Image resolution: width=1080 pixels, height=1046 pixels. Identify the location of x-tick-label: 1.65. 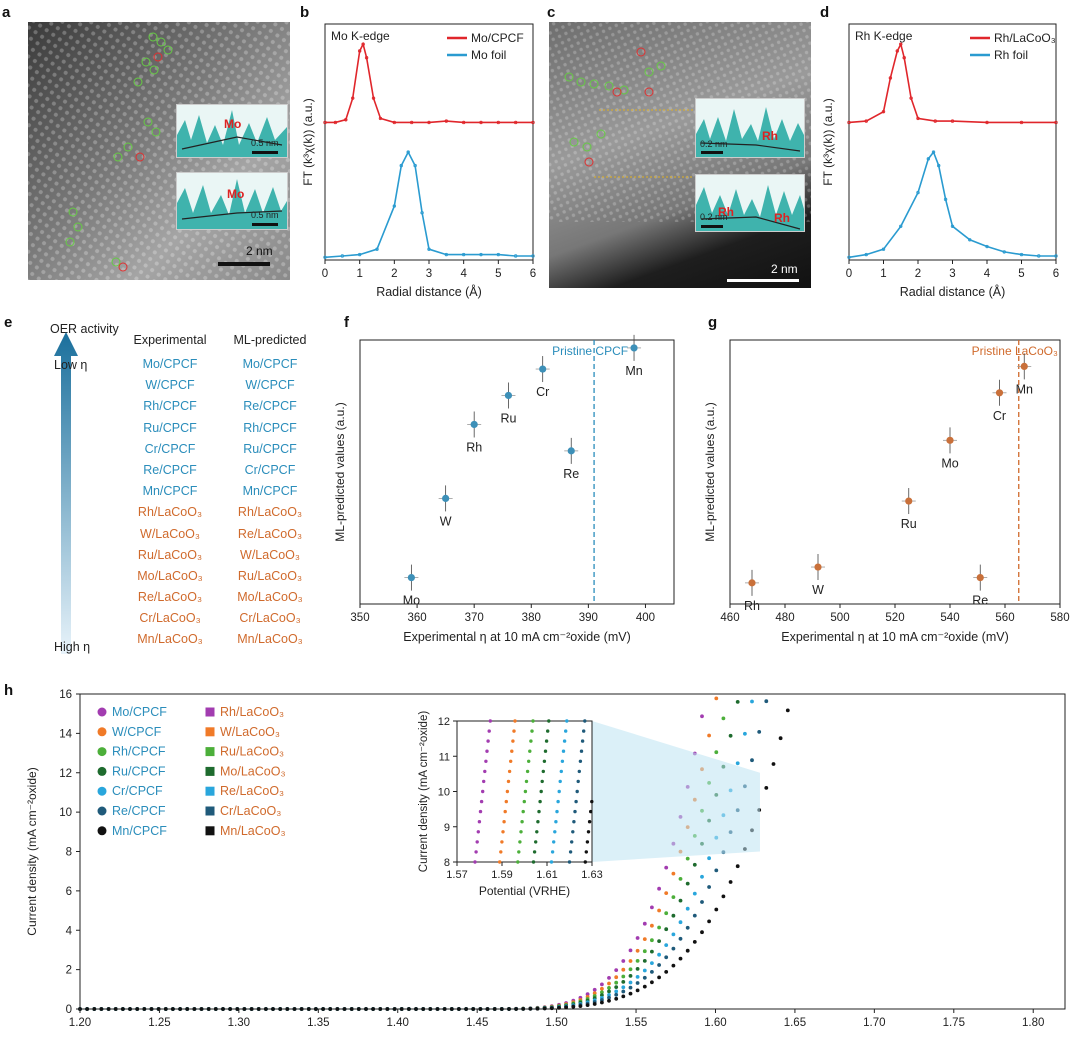
(795, 1023).